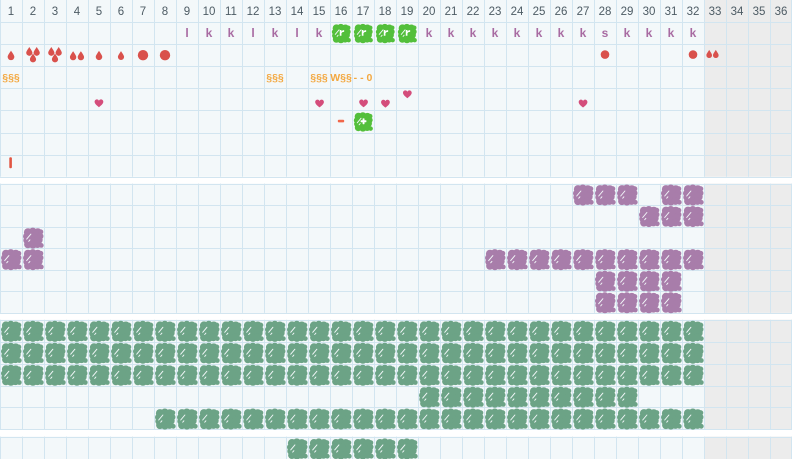  What do you see at coordinates (583, 12) in the screenshot?
I see `svg-text: 27` at bounding box center [583, 12].